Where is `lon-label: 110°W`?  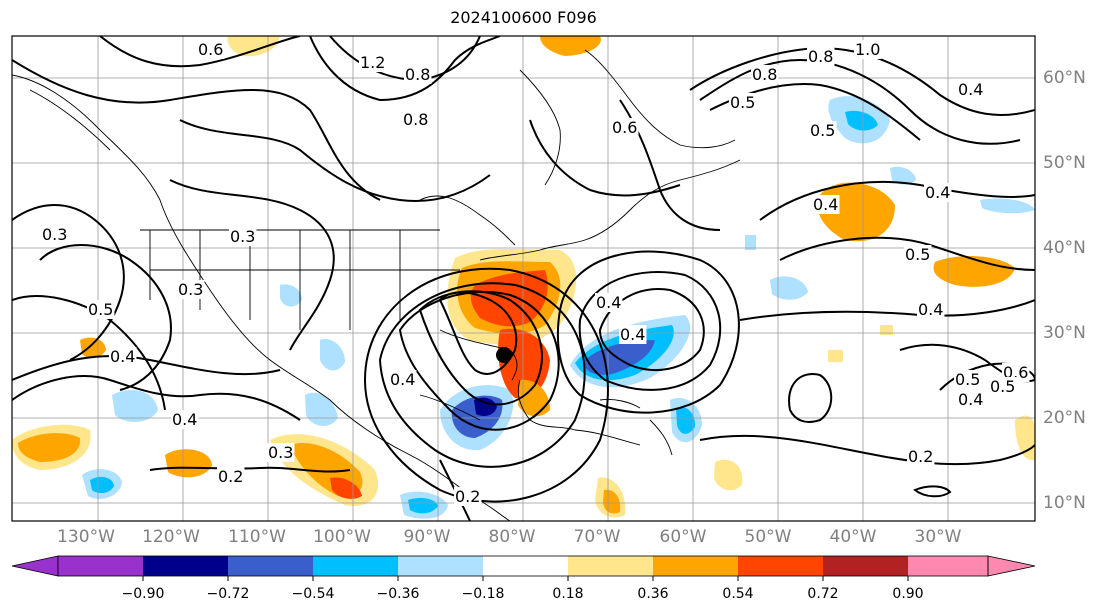 lon-label: 110°W is located at coordinates (257, 537).